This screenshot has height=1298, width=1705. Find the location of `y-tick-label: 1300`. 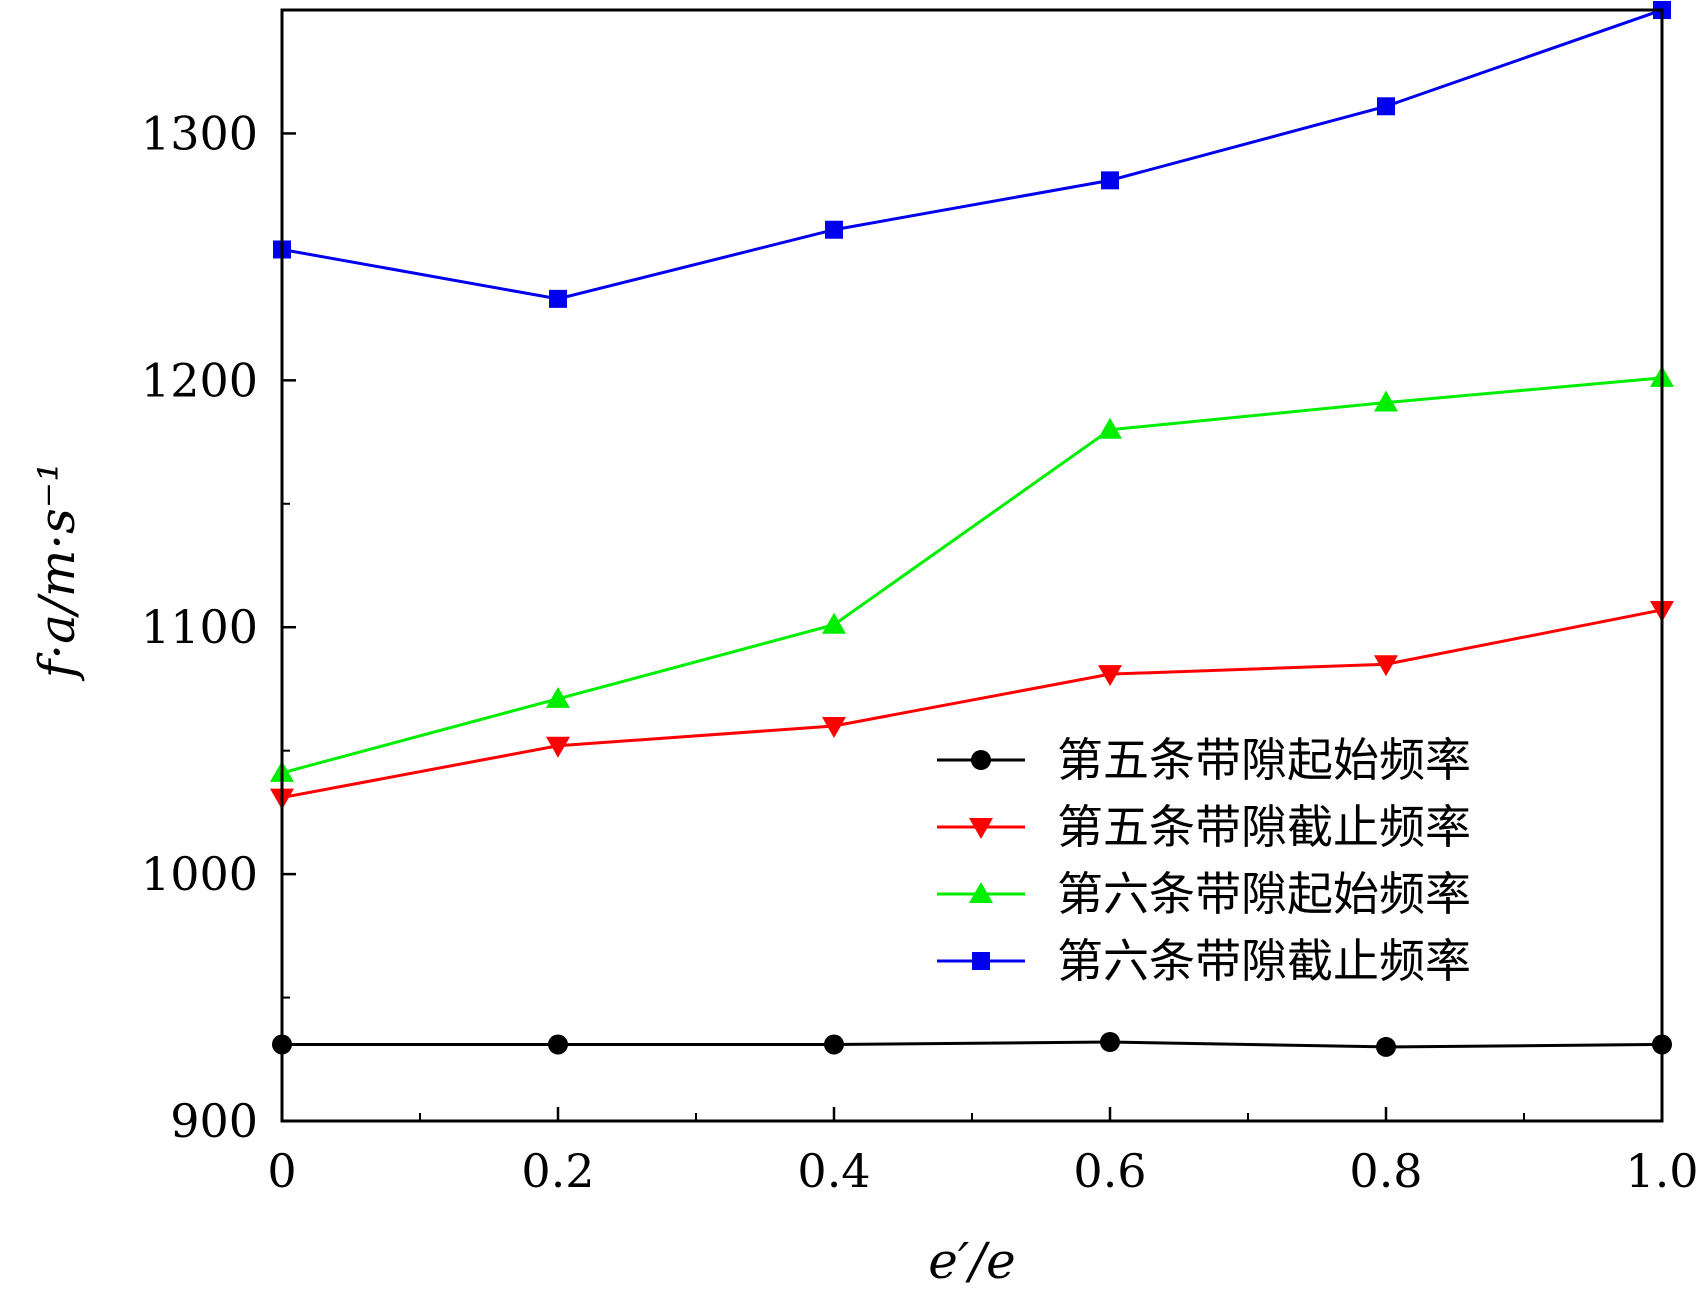

y-tick-label: 1300 is located at coordinates (199, 133).